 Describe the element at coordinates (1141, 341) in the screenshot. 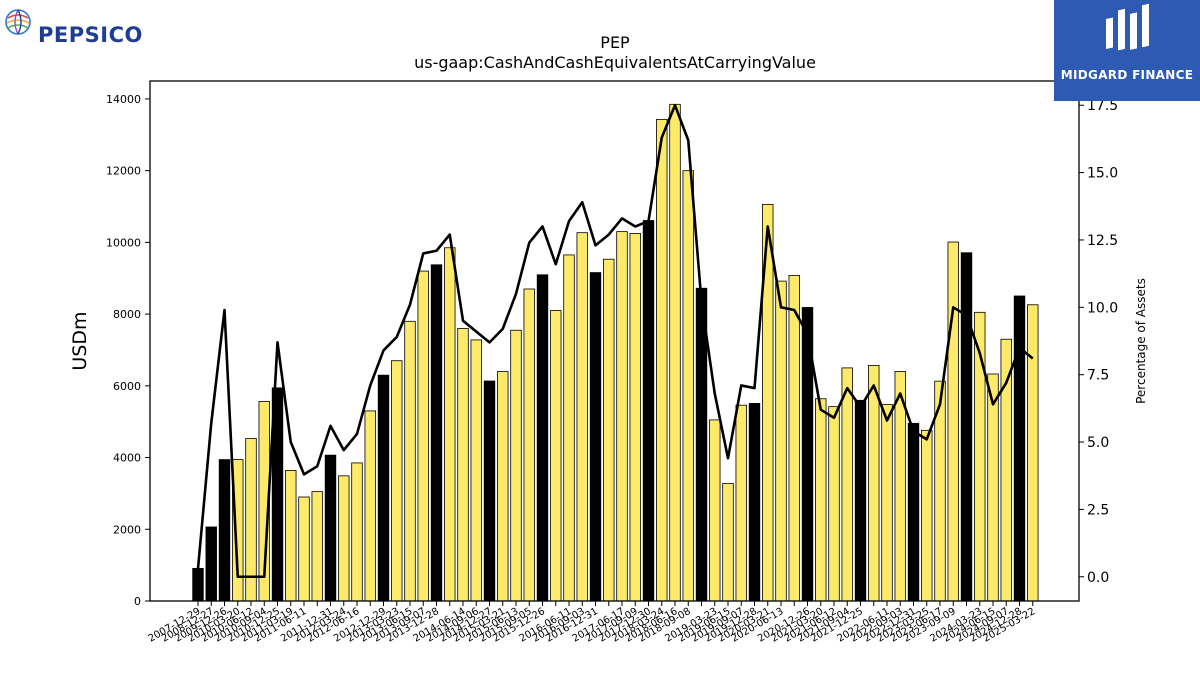

I see `y2-axis-label: Percentage of Assets` at that location.